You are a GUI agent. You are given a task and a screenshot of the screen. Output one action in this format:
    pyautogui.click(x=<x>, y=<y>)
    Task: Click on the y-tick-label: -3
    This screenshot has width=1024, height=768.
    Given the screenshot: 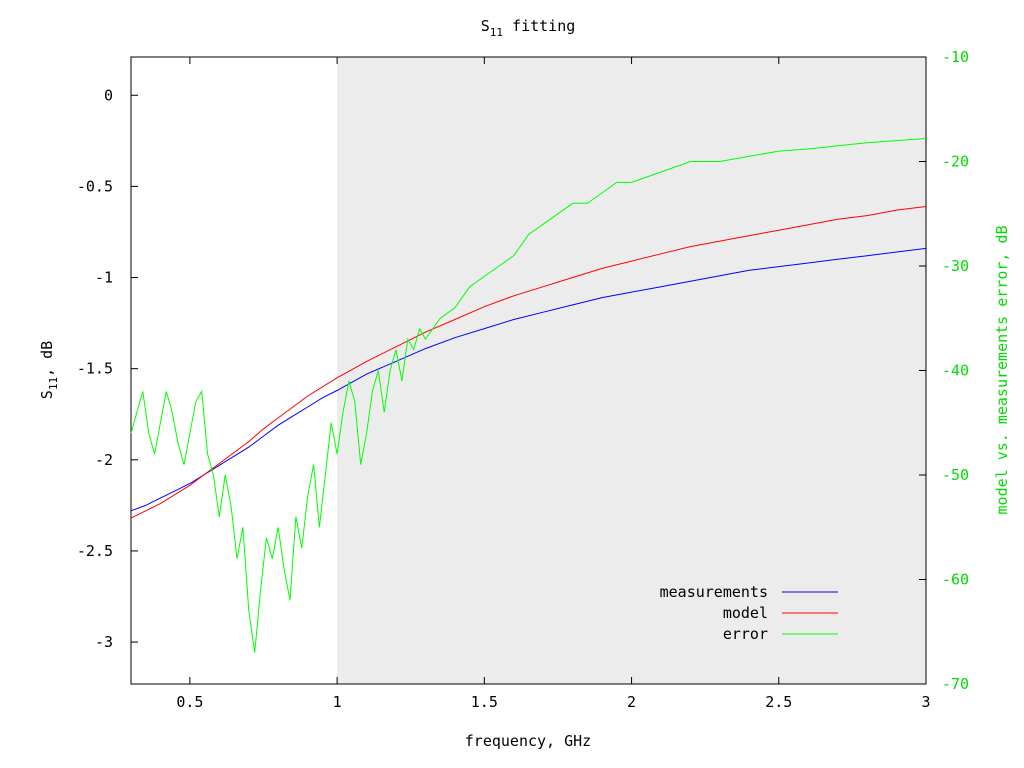 What is the action you would take?
    pyautogui.click(x=104, y=642)
    